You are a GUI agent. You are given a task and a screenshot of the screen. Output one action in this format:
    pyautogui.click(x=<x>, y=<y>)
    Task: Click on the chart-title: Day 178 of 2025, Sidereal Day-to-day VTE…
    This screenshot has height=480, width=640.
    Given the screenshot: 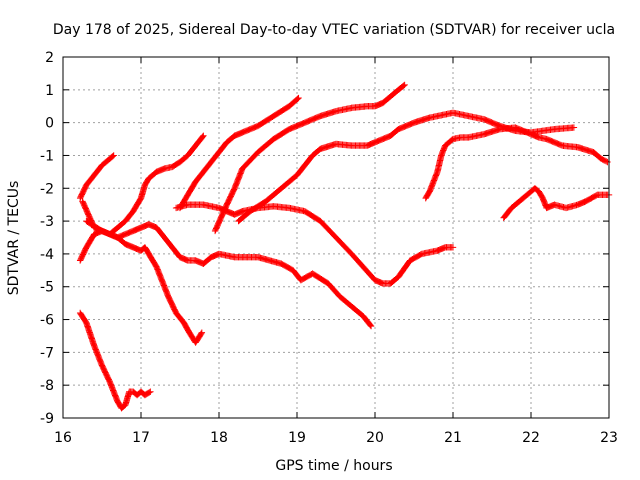 What is the action you would take?
    pyautogui.click(x=334, y=30)
    